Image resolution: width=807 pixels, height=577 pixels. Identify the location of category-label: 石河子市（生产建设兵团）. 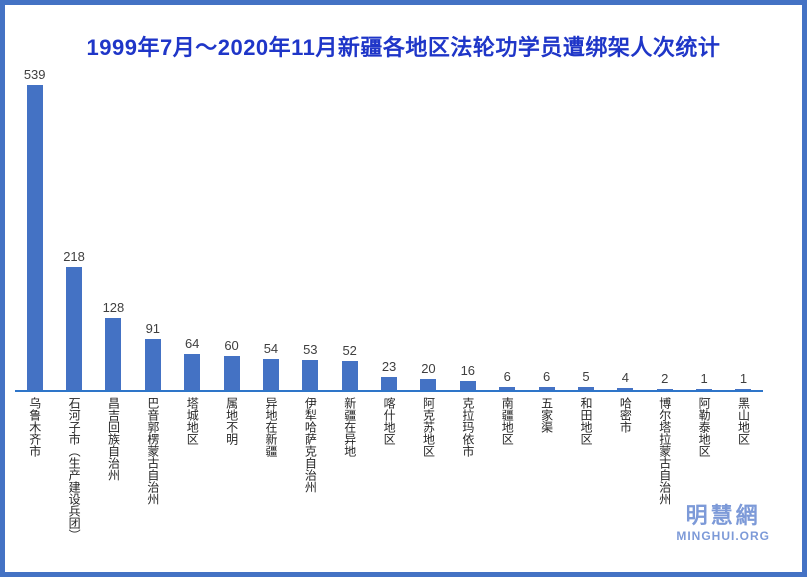
(74, 469).